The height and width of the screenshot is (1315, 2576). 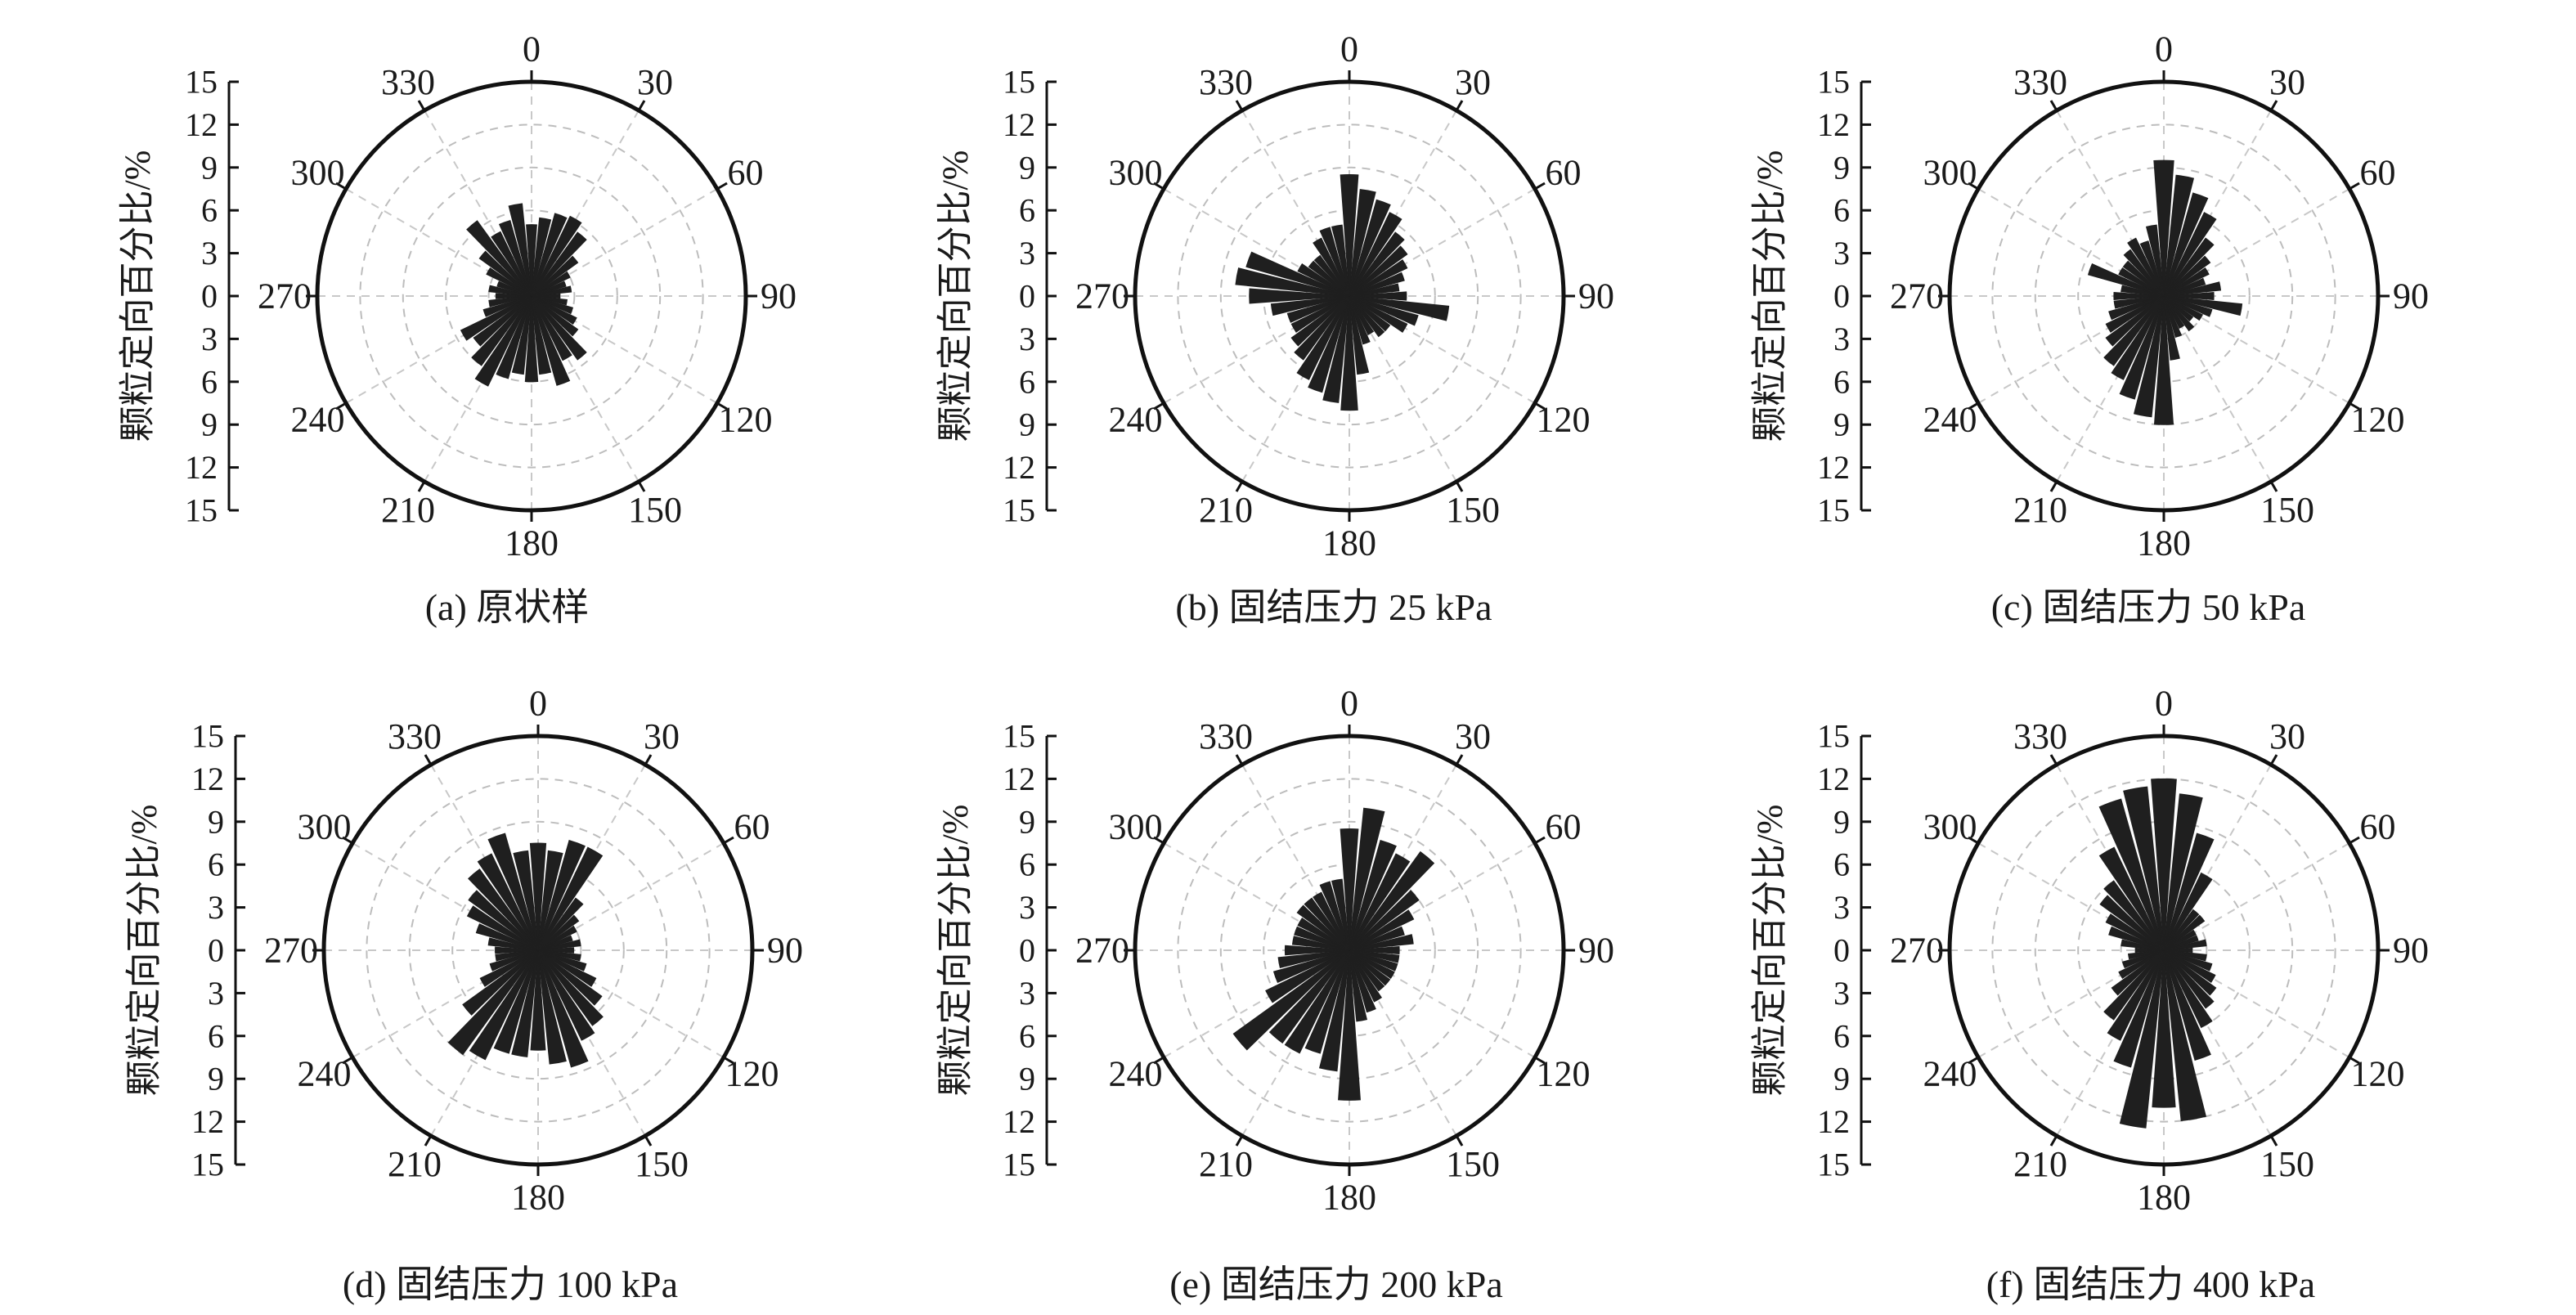 What do you see at coordinates (746, 420) in the screenshot?
I see `angle-tick-label: 120` at bounding box center [746, 420].